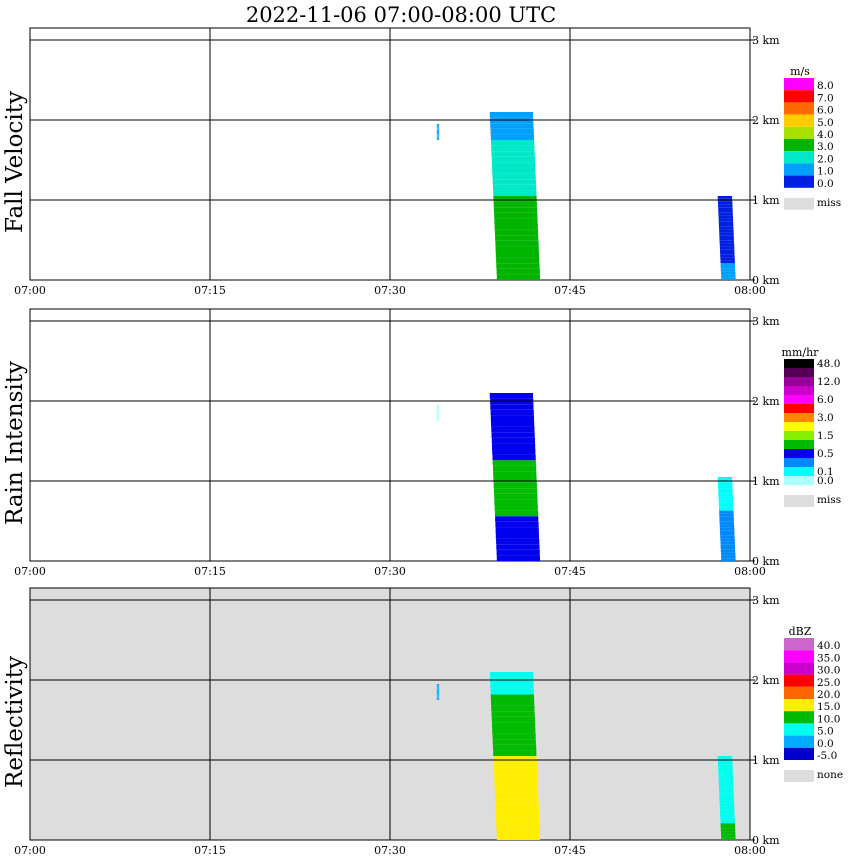 Image resolution: width=850 pixels, height=868 pixels. Describe the element at coordinates (829, 500) in the screenshot. I see `colorbar-extra-label: miss` at that location.